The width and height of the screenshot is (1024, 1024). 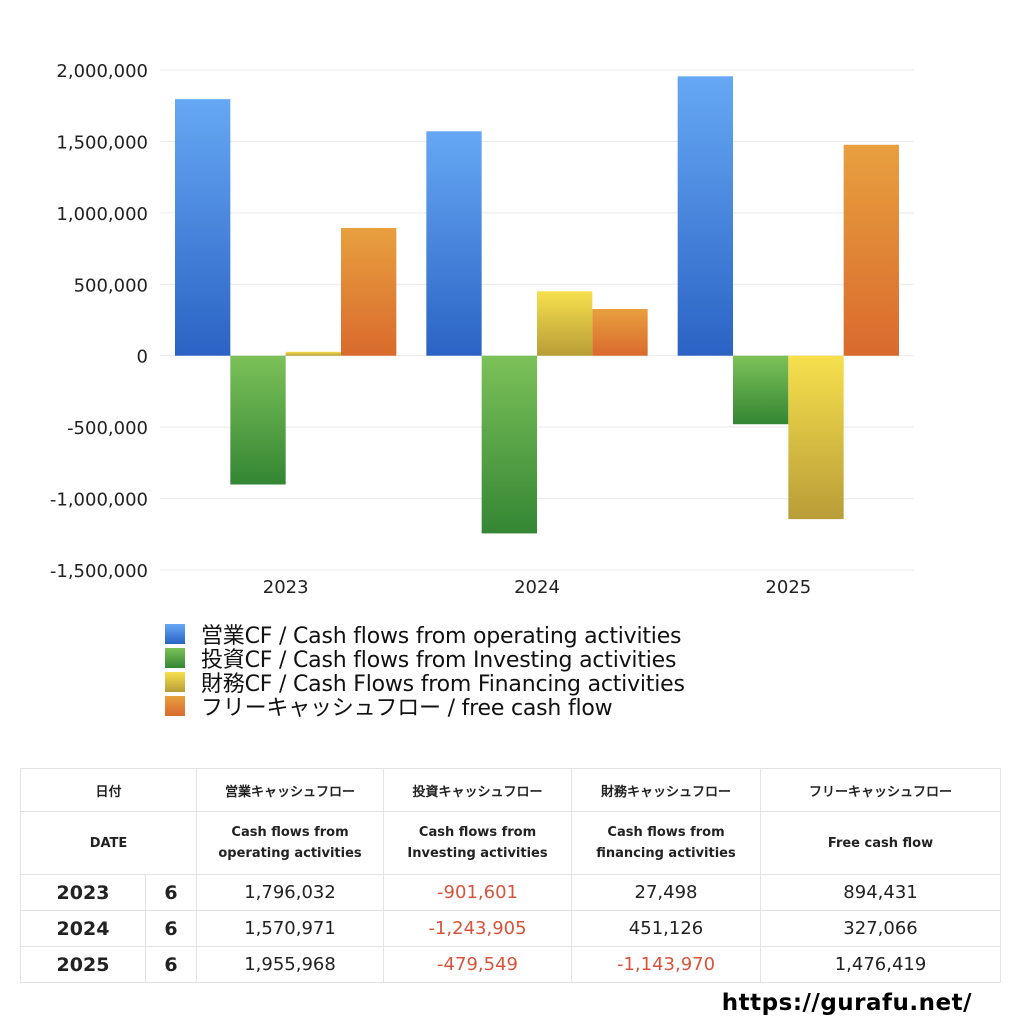 What do you see at coordinates (175, 658) in the screenshot?
I see `legend-swatch-investing` at bounding box center [175, 658].